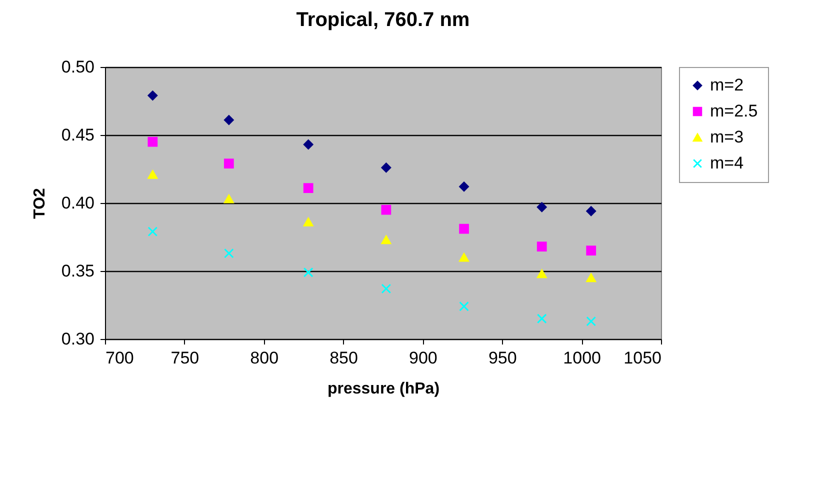  Describe the element at coordinates (502, 358) in the screenshot. I see `x-tick-label: 950` at that location.